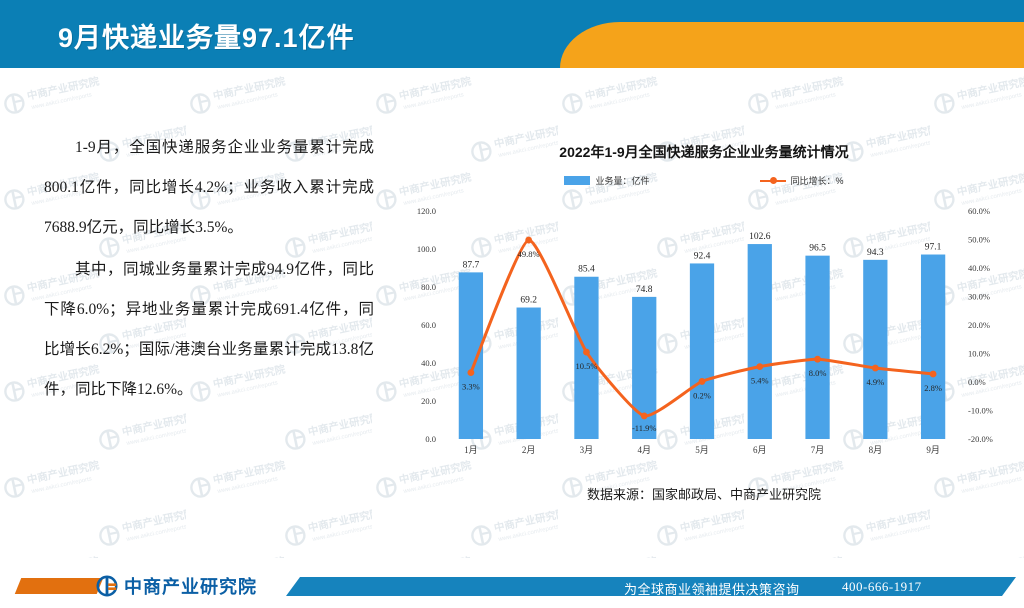  Describe the element at coordinates (586, 270) in the screenshot. I see `bar-value-label: 85.4` at that location.